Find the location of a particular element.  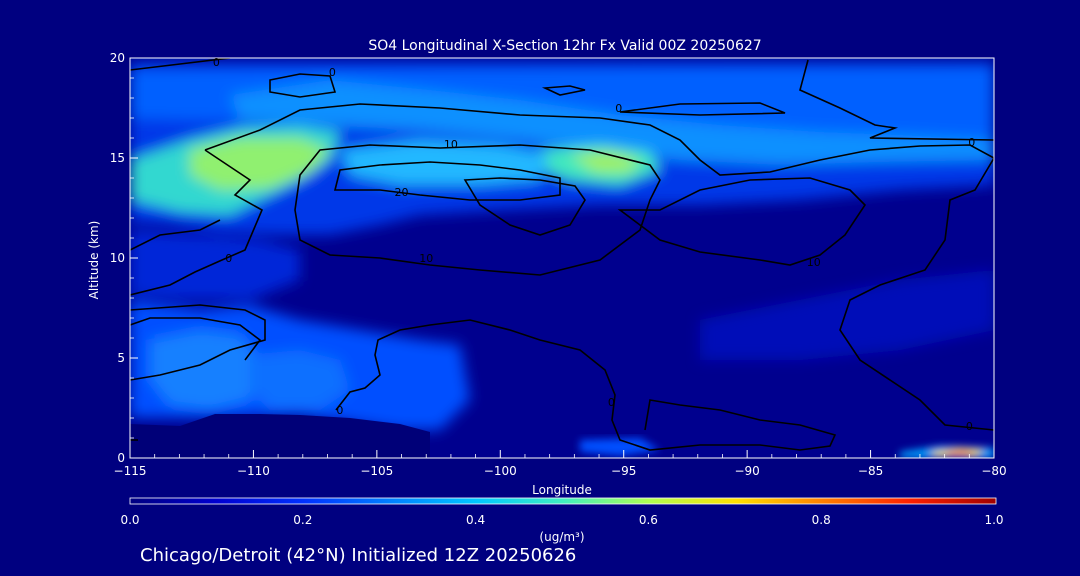

x-tick-label: −100 is located at coordinates (500, 471).